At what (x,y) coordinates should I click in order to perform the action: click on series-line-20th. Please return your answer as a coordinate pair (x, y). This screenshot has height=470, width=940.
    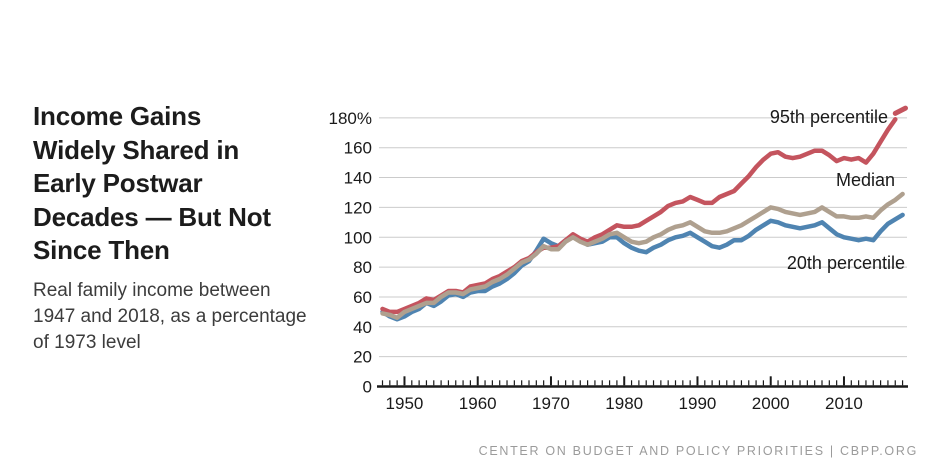
    Looking at the image, I should click on (642, 267).